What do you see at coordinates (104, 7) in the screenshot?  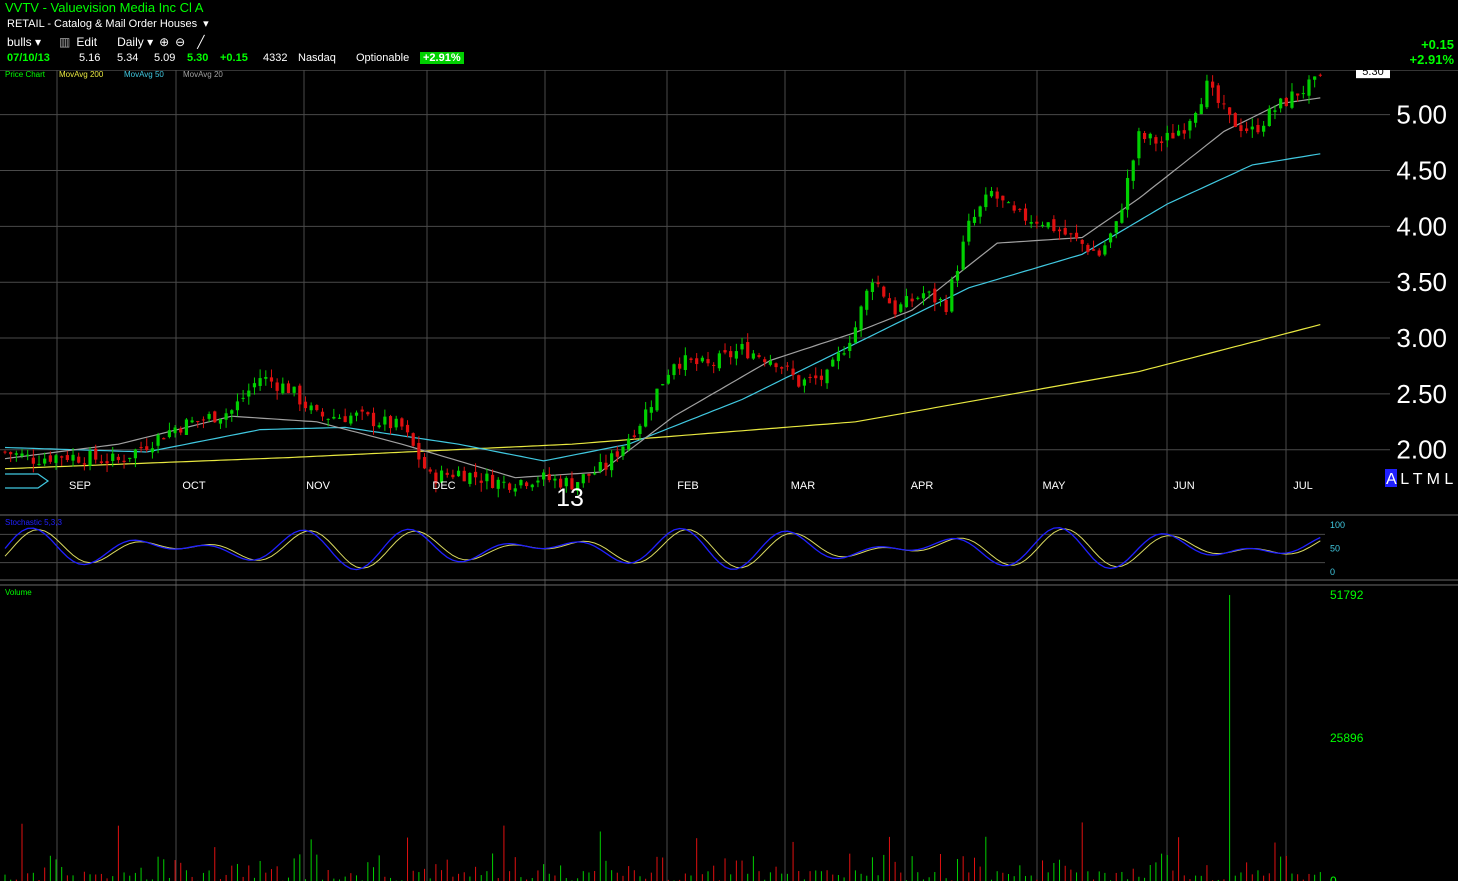 I see `symbol-title: VVTV - Valuevision Media Inc Cl A` at bounding box center [104, 7].